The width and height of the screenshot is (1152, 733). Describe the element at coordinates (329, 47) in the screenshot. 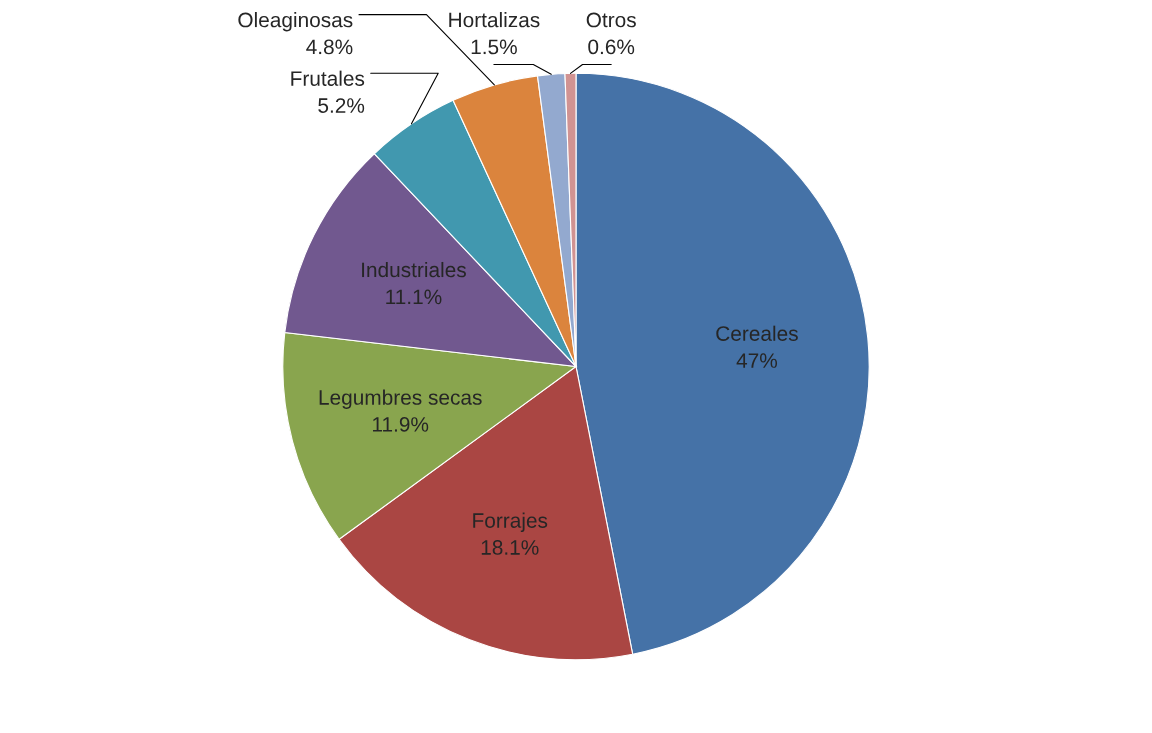

I see `data-label: 4.8%` at that location.